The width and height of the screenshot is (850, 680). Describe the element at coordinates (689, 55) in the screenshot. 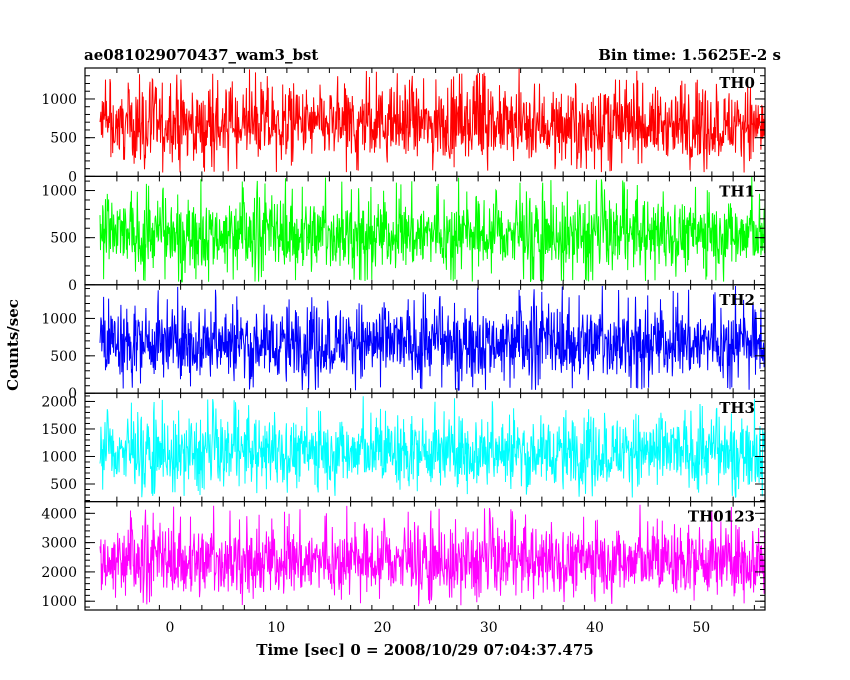

I see `bin-time-label: Bin time: 1.5625E-2 s` at that location.